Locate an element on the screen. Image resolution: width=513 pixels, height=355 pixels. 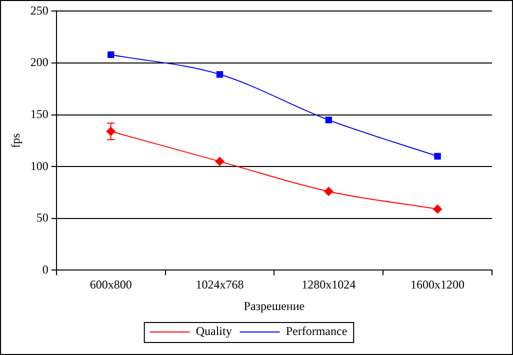
y-tick-label: 250 is located at coordinates (39, 10).